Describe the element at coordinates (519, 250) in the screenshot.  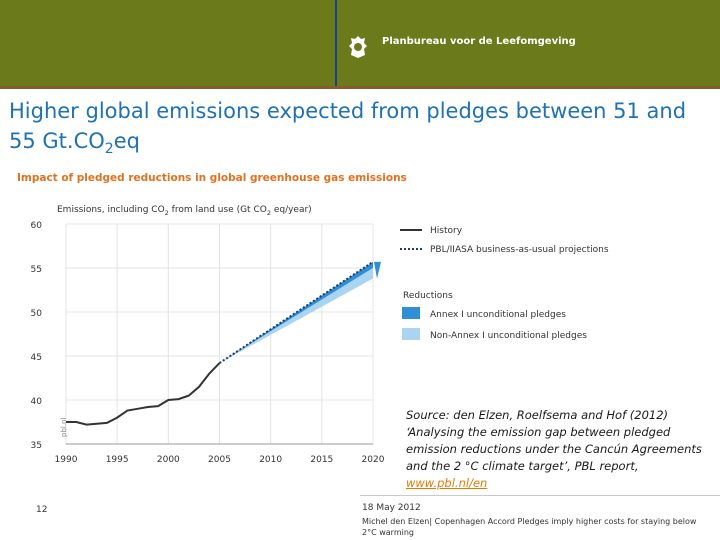
I see `legend-bau-label: PBL/IIASA business-as-usual projections` at that location.